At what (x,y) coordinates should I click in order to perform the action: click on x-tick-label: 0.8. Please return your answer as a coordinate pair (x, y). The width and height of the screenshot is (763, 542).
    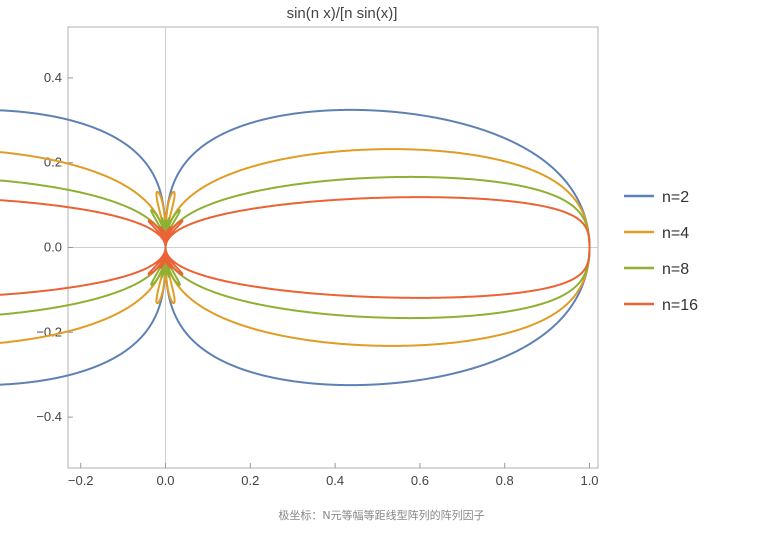
    Looking at the image, I should click on (505, 480).